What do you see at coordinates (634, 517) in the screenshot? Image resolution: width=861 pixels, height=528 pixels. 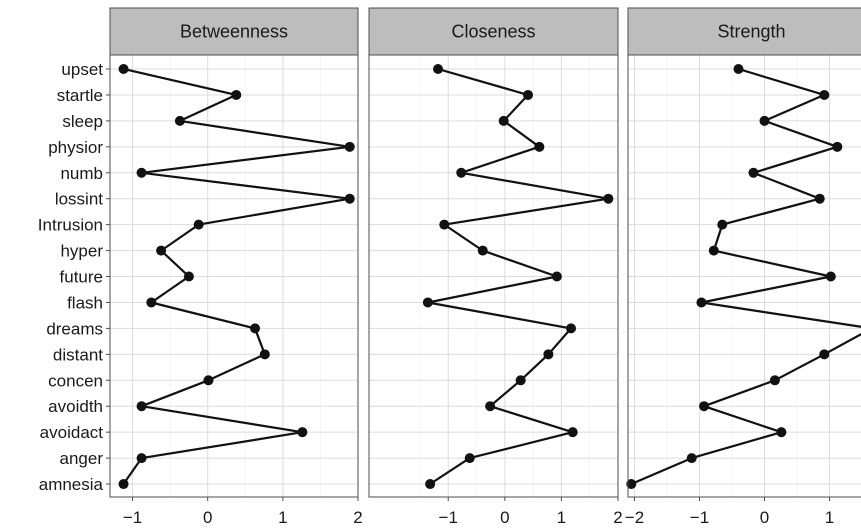 I see `x-tick-label: −2` at bounding box center [634, 517].